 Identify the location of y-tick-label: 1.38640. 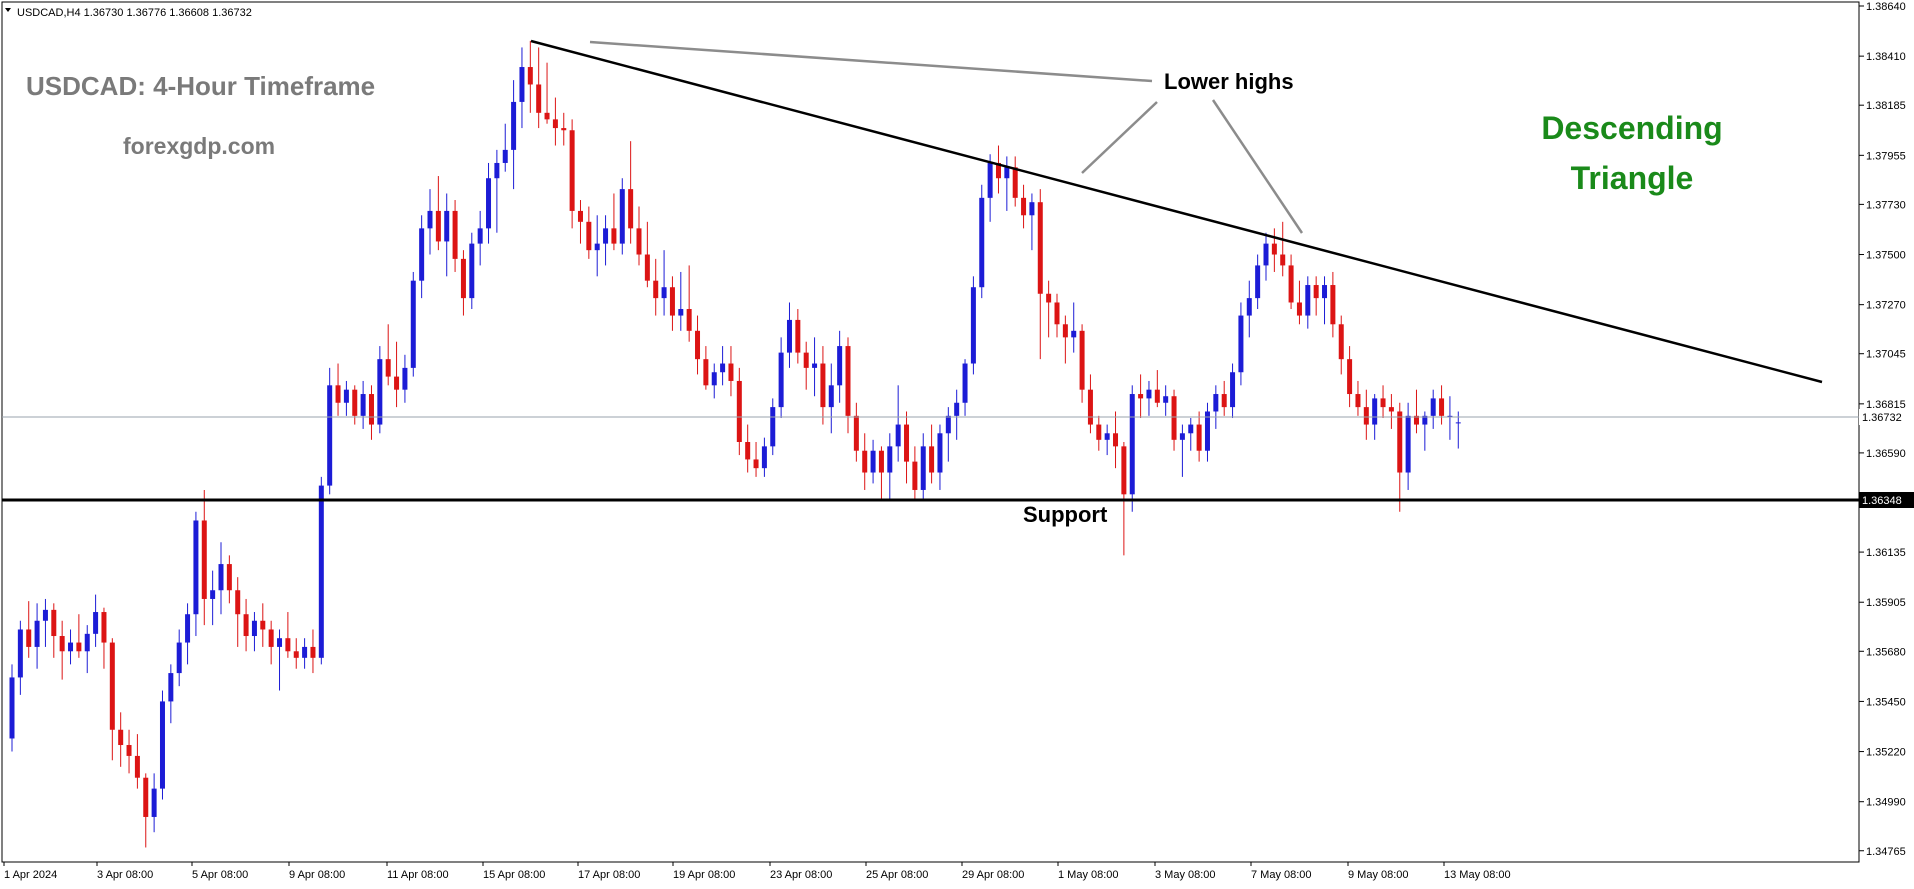
(1886, 7).